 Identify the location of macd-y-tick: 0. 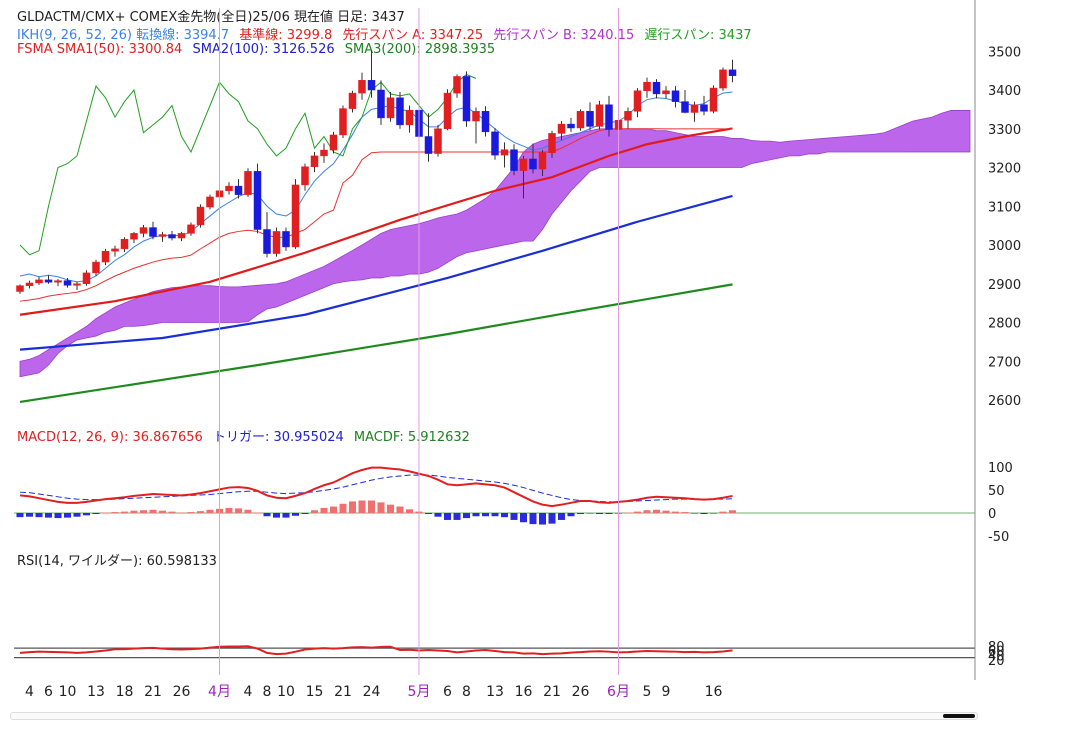
(992, 514).